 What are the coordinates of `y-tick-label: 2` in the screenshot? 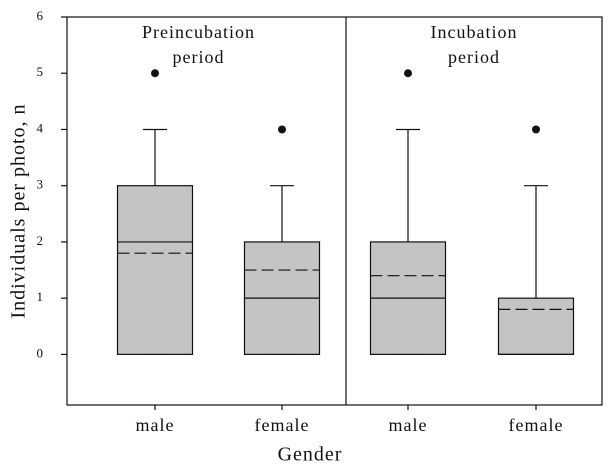 It's located at (40, 240).